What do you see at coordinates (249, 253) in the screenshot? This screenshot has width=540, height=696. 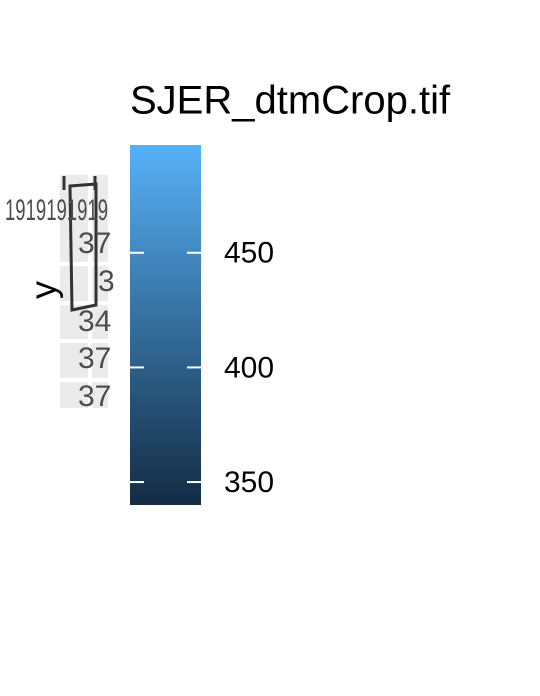 I see `colorbar-tick-label: 450` at bounding box center [249, 253].